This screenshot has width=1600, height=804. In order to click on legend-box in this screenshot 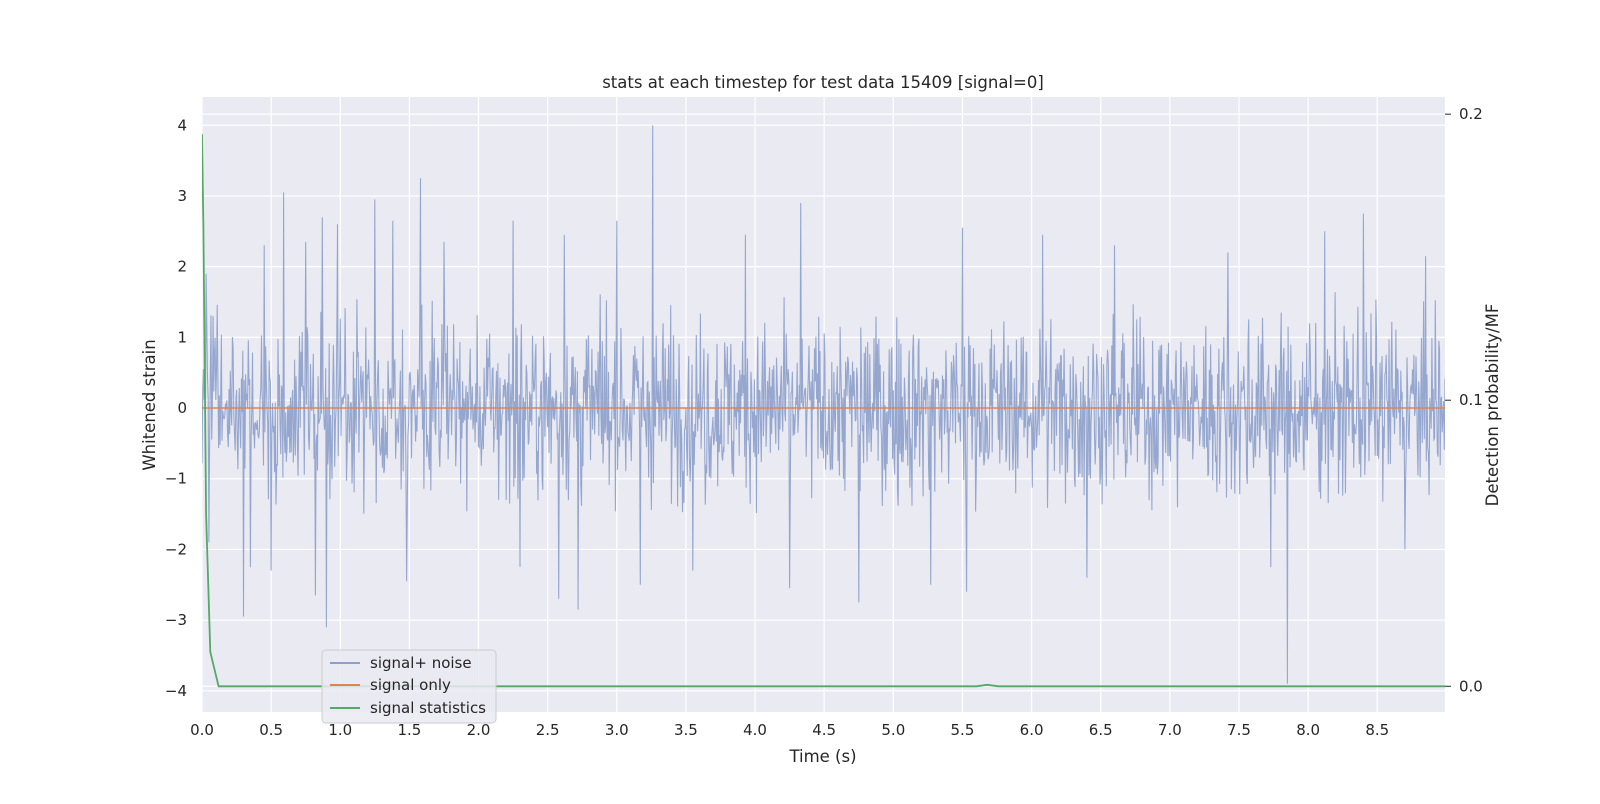, I will do `click(409, 686)`.